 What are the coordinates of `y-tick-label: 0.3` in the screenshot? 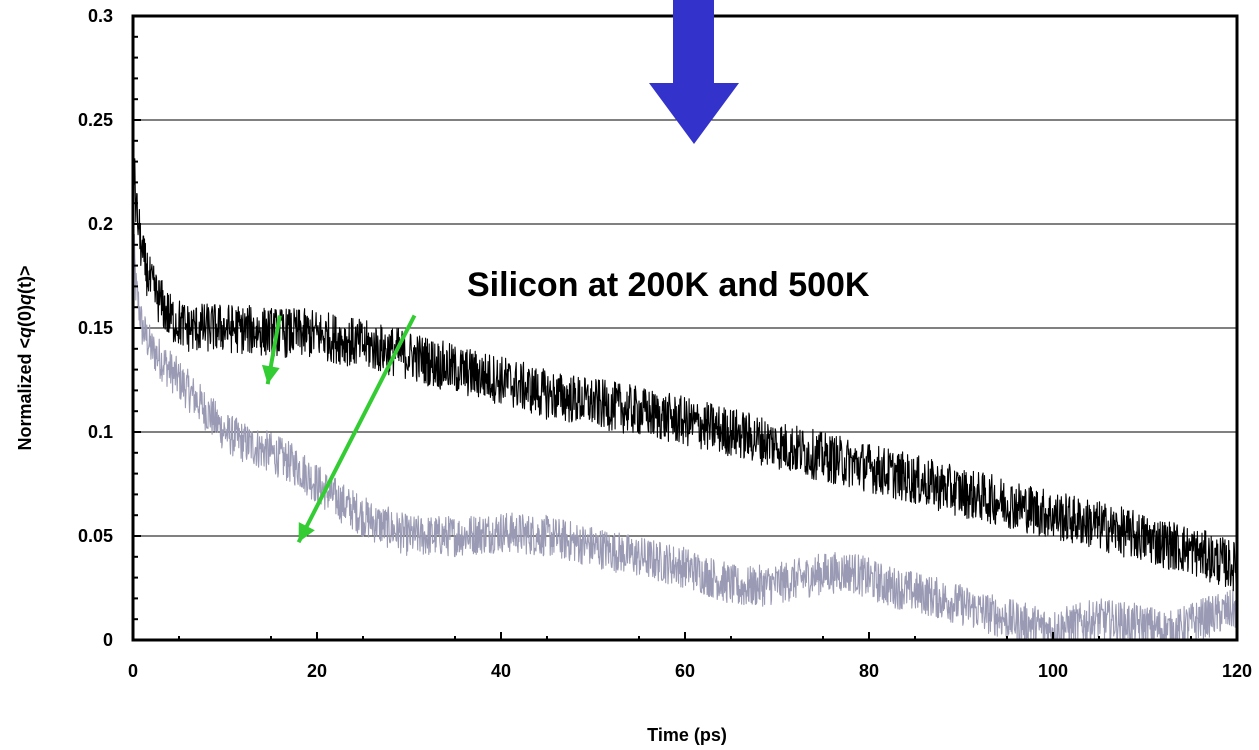 It's located at (100, 16).